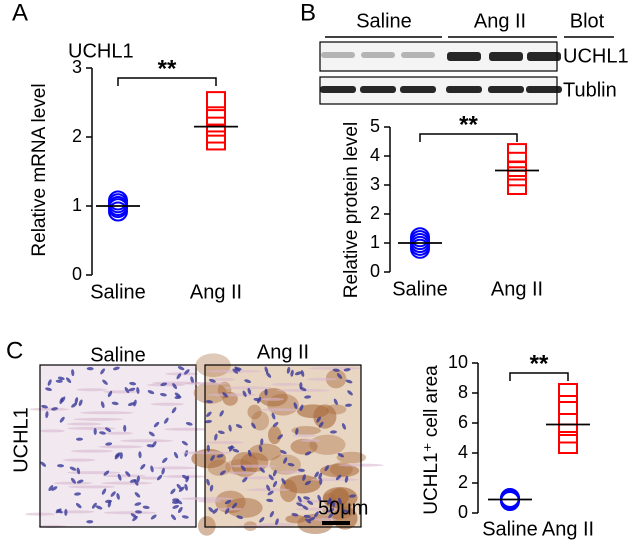 This screenshot has height=543, width=630. I want to click on y-tick-label: 0, so click(77, 274).